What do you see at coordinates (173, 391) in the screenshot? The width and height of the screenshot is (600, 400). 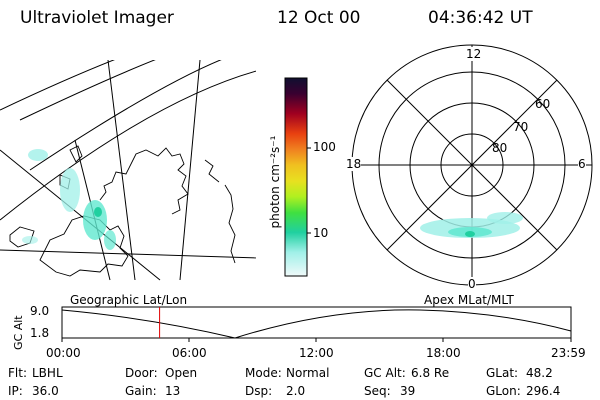 I see `gain-value: 13` at bounding box center [173, 391].